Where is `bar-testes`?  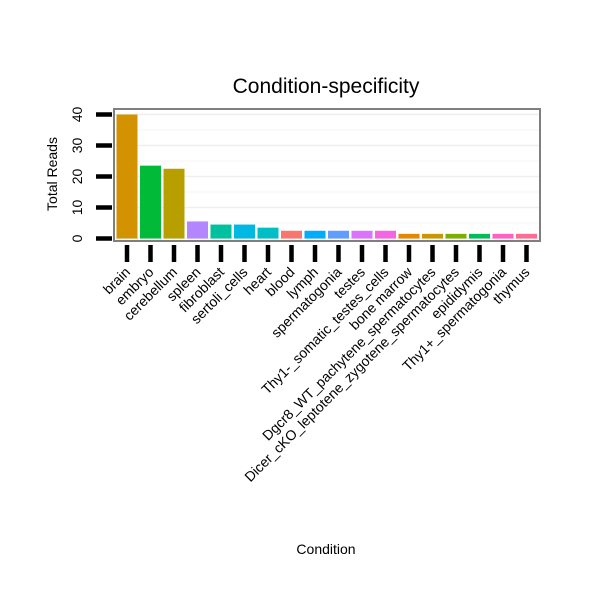
bar-testes is located at coordinates (362, 234).